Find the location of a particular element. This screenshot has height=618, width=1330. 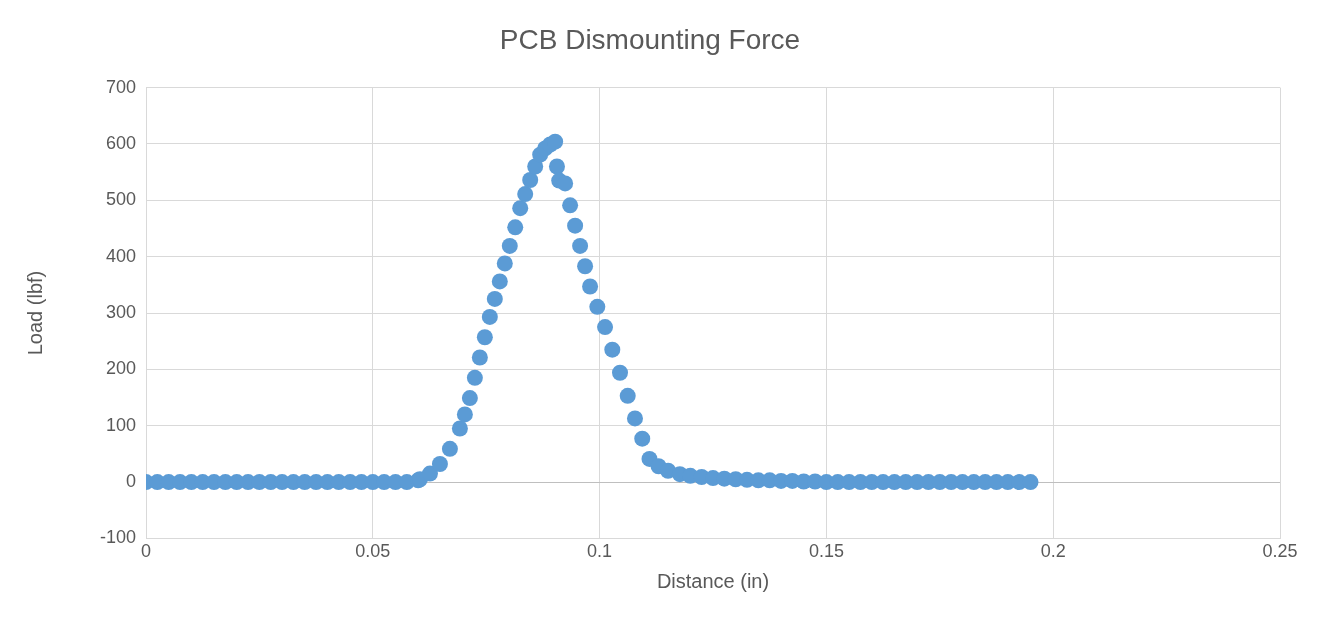

y-axis-title: Load (lbf) is located at coordinates (34, 313).